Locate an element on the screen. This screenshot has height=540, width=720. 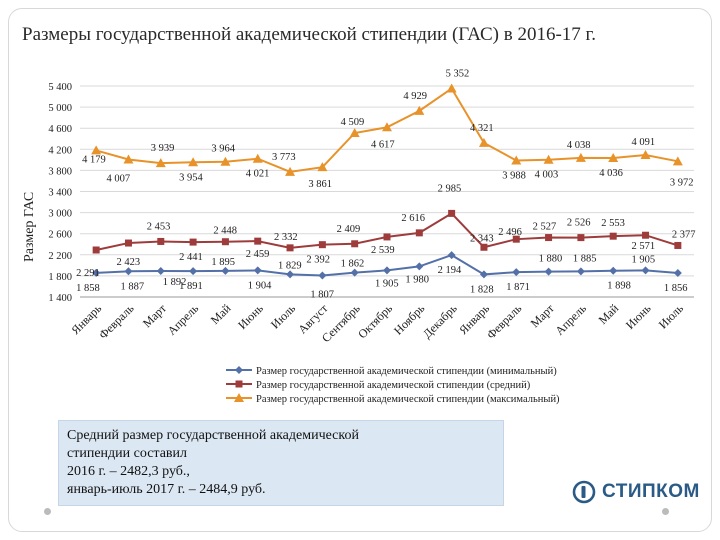
data-label-avg: 2 527 is located at coordinates (545, 227).